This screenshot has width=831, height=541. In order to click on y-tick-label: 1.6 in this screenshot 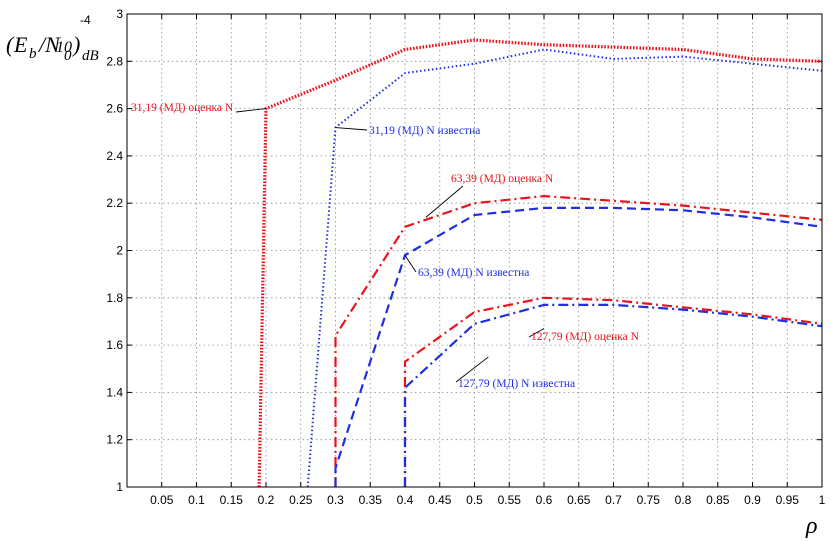, I will do `click(114, 345)`.